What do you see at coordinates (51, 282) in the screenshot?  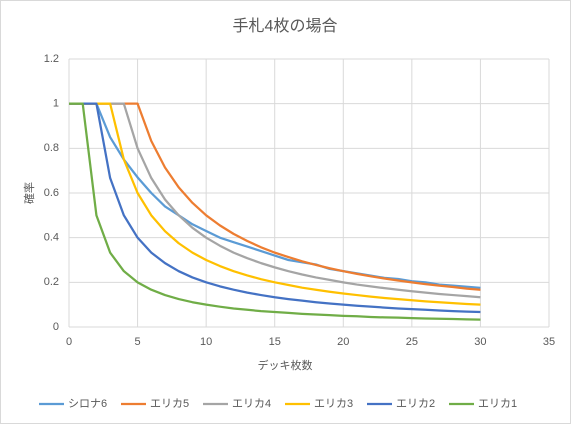 I see `y-tick-label: 0.2` at bounding box center [51, 282].